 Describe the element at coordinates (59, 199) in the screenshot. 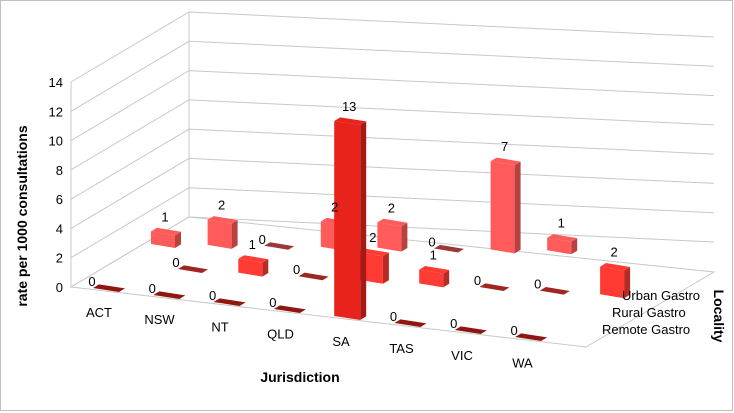

I see `y-tick-label-6: 6` at that location.